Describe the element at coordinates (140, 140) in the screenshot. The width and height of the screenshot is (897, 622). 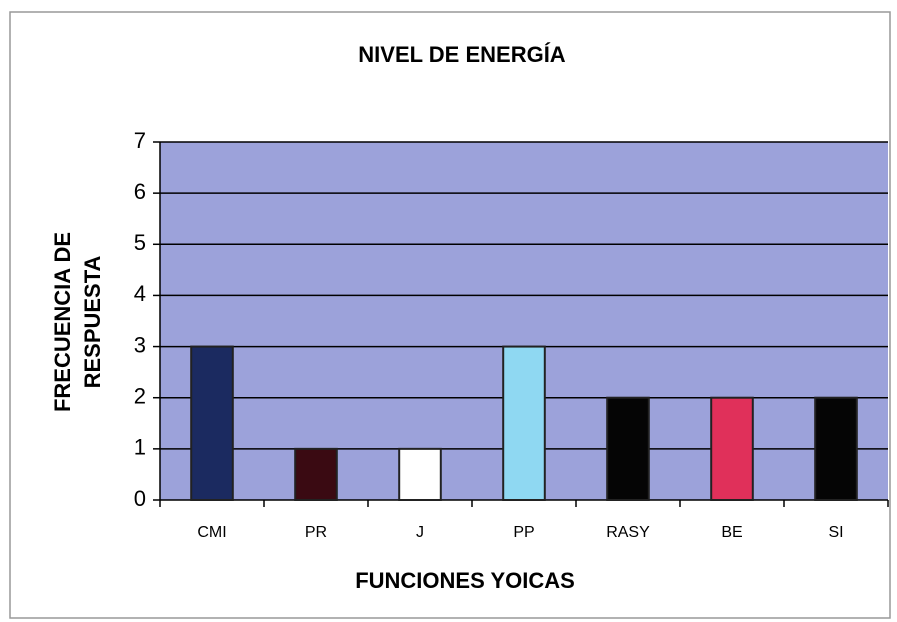
I see `y-tick-label: 7` at that location.